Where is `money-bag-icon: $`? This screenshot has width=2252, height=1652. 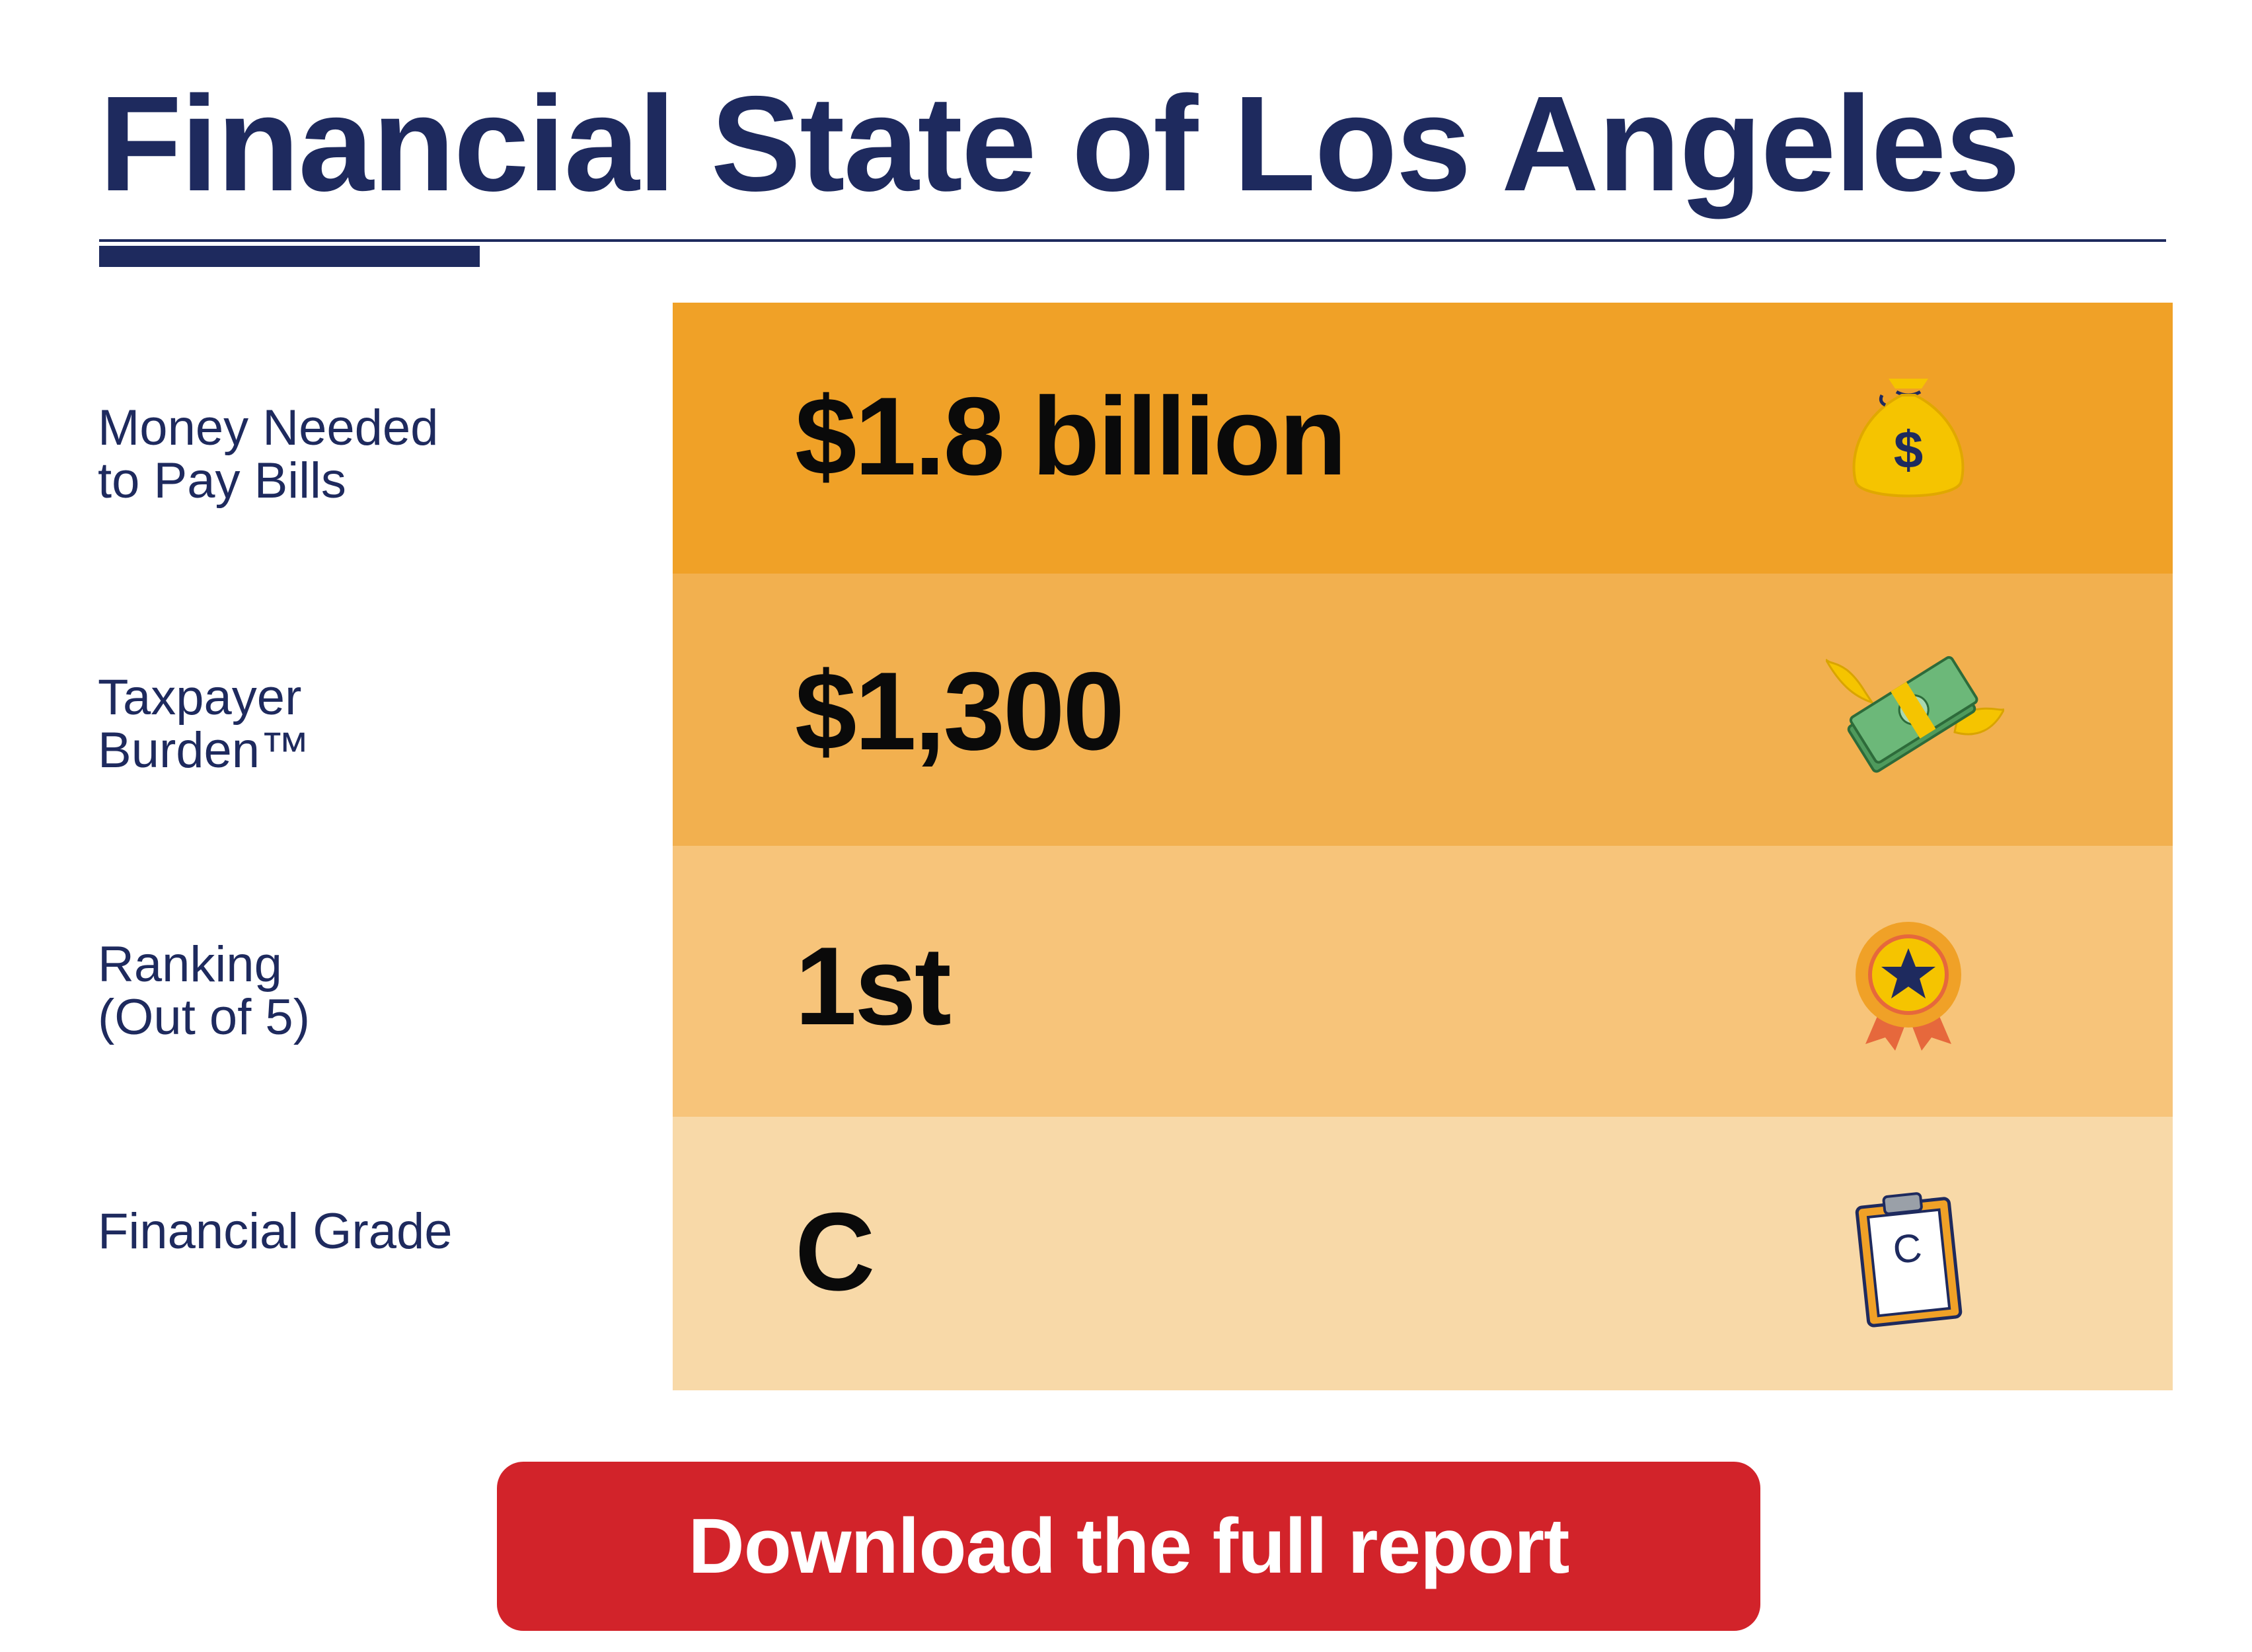 money-bag-icon: $ is located at coordinates (1909, 443).